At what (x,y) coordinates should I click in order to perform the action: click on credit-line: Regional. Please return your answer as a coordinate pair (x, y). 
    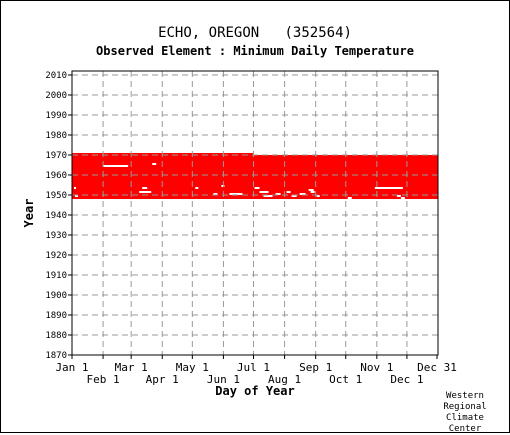
    Looking at the image, I should click on (465, 407).